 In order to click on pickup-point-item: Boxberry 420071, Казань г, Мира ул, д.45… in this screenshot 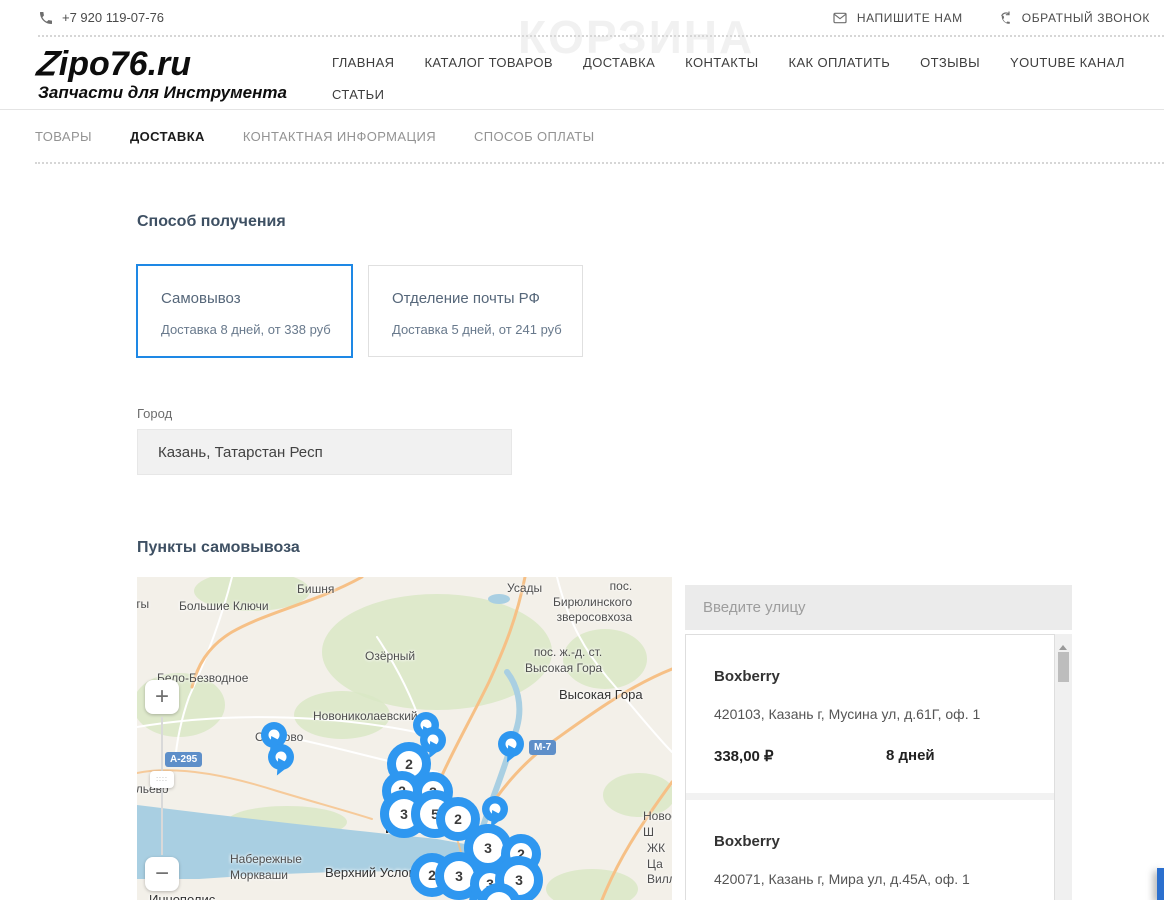, I will do `click(870, 846)`.